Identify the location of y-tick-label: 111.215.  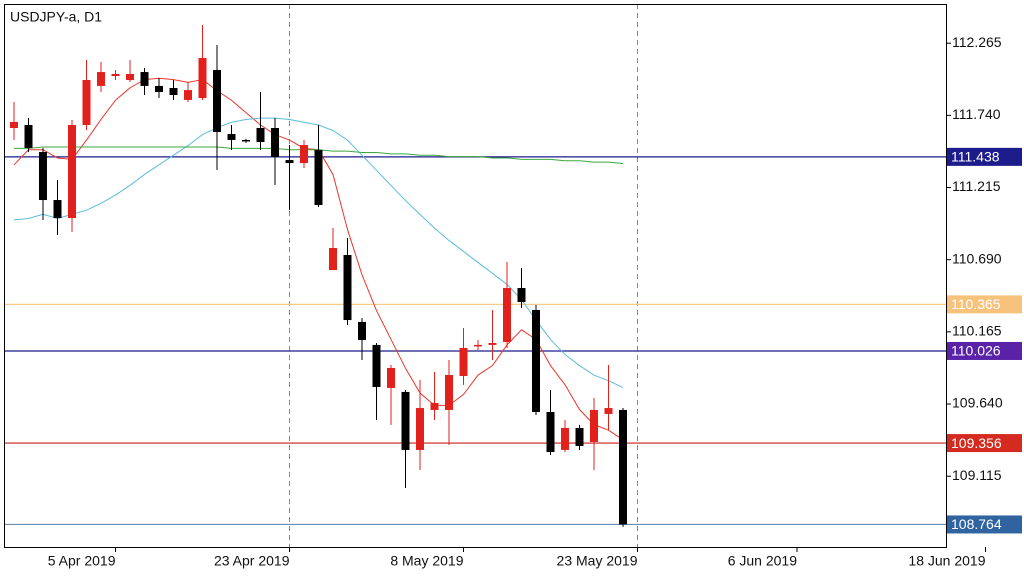
(976, 186).